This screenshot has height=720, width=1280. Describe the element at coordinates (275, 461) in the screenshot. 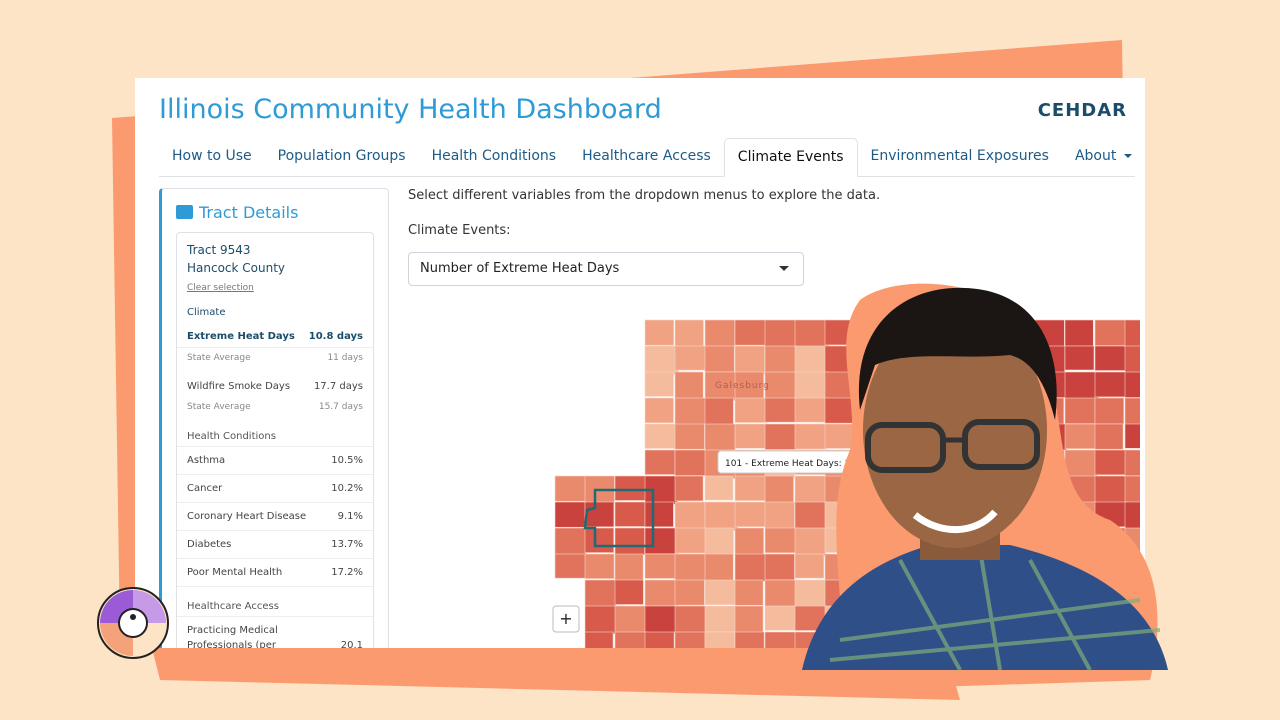

I see `metric-row: Asthma 10.5%` at that location.